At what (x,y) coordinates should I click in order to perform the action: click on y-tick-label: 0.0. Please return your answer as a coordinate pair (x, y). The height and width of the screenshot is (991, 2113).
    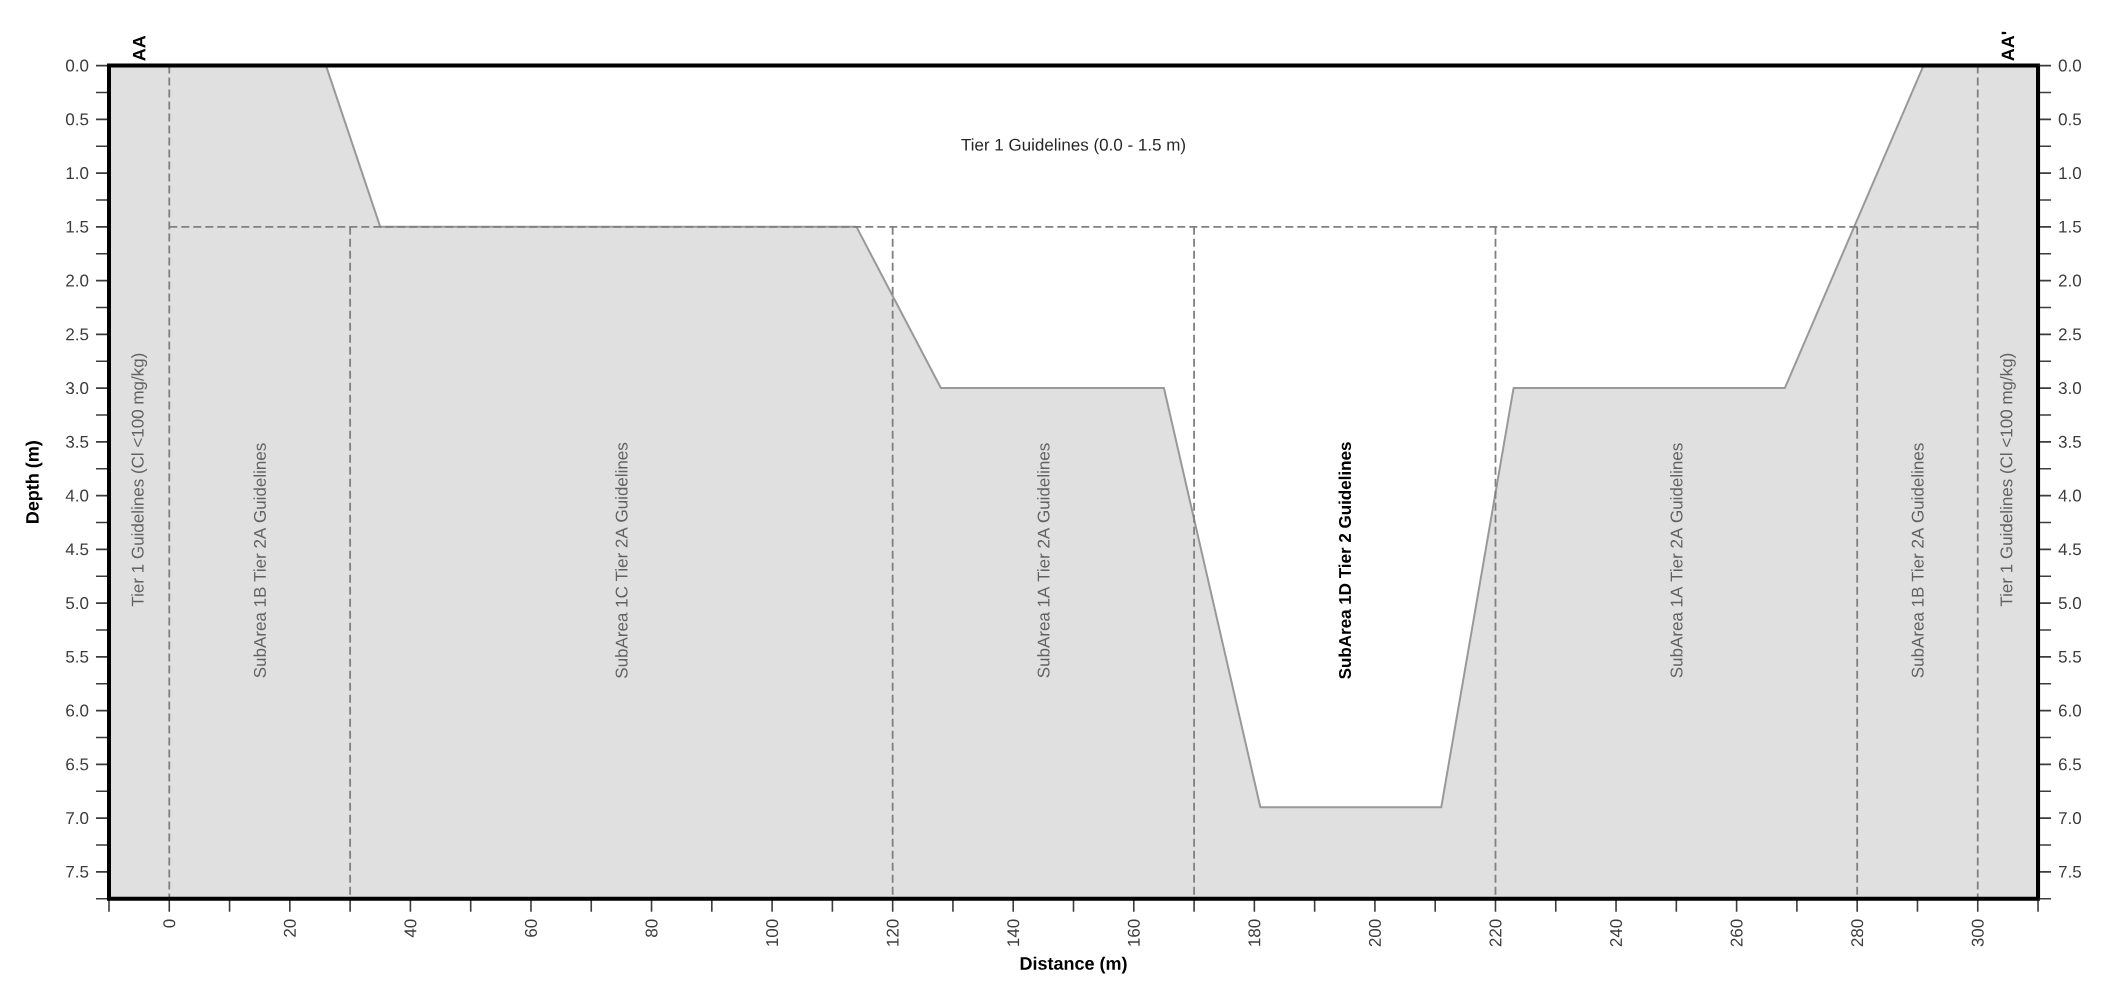
    Looking at the image, I should click on (77, 65).